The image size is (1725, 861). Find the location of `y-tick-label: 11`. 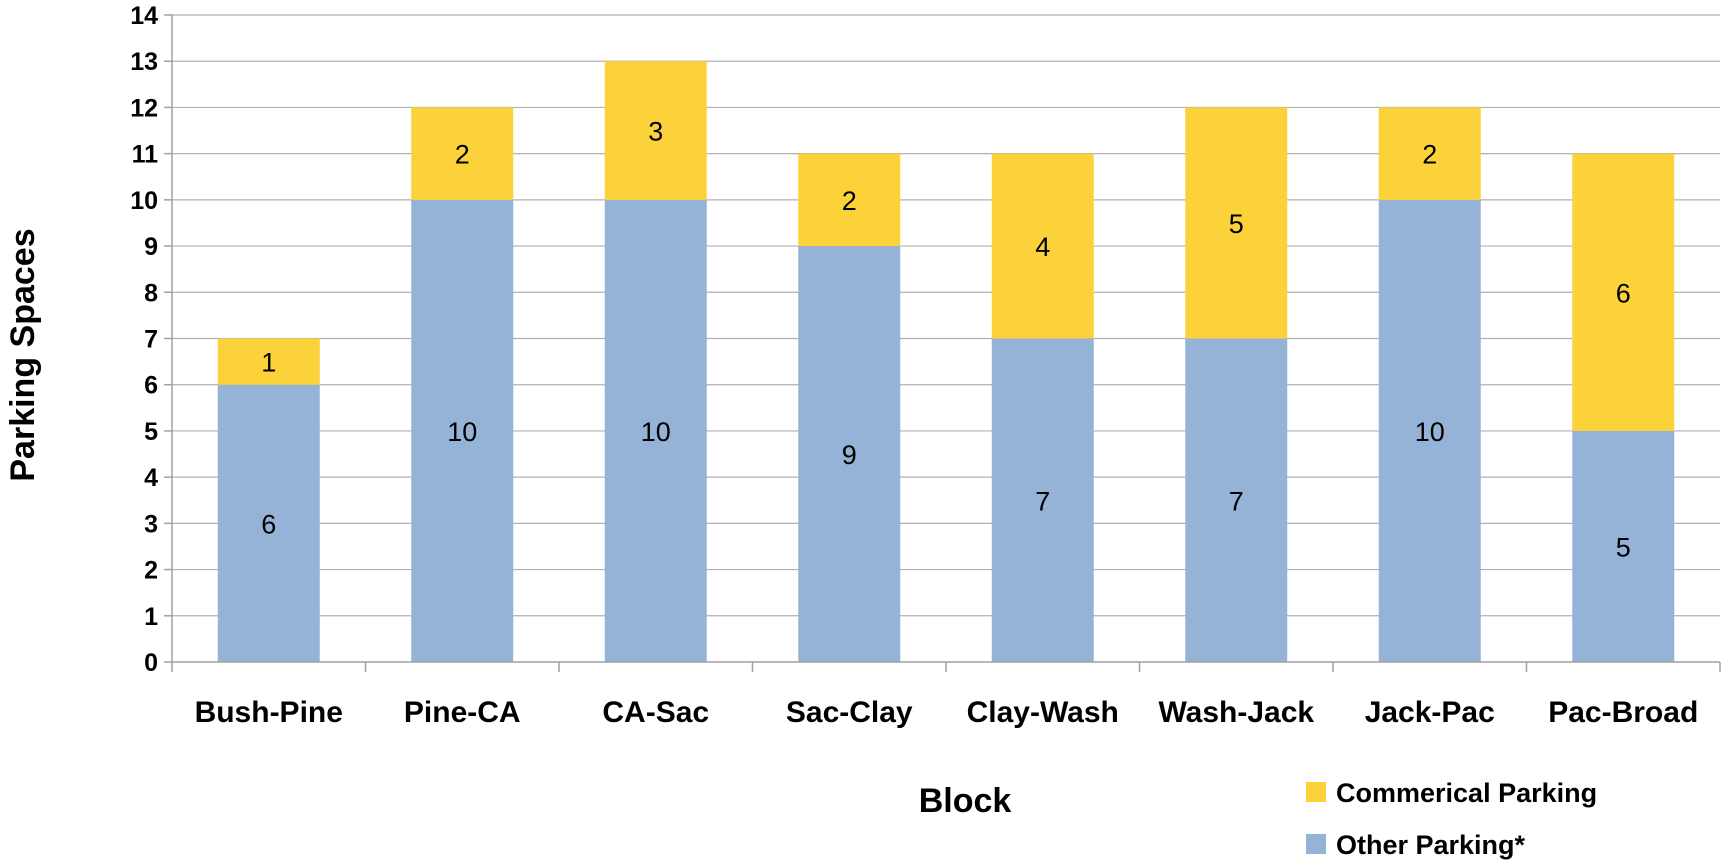

y-tick-label: 11 is located at coordinates (145, 155).